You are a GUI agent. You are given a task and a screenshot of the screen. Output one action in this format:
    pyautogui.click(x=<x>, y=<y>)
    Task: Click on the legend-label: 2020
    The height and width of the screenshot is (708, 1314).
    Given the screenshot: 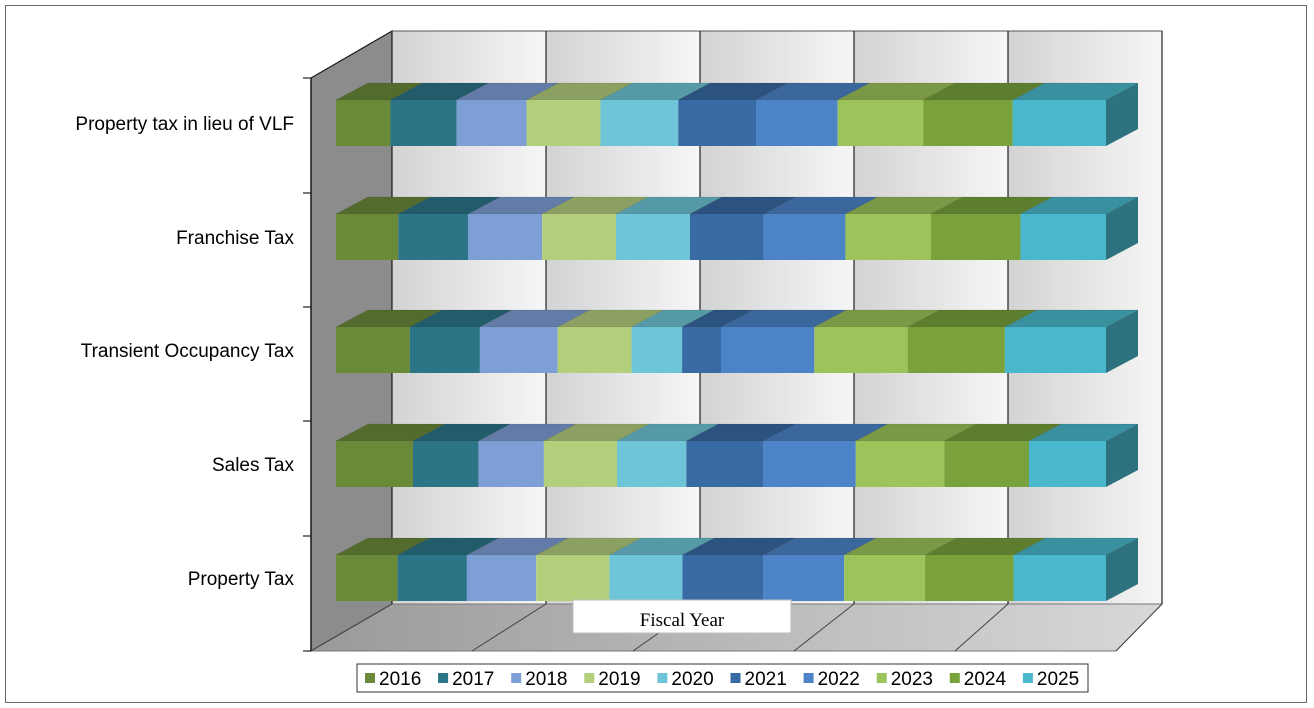 What is the action you would take?
    pyautogui.click(x=692, y=679)
    